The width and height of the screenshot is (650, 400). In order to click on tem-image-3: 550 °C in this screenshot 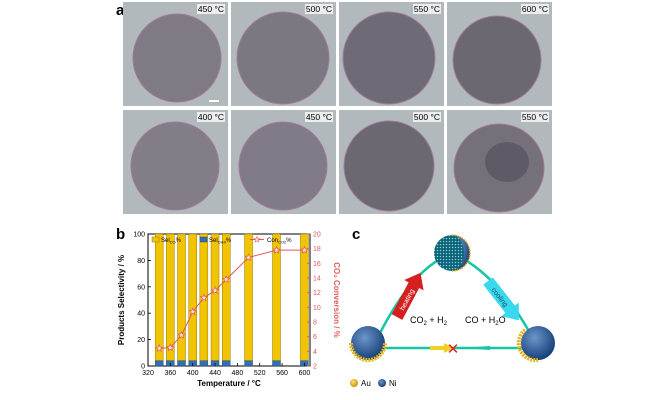, I will do `click(391, 54)`.